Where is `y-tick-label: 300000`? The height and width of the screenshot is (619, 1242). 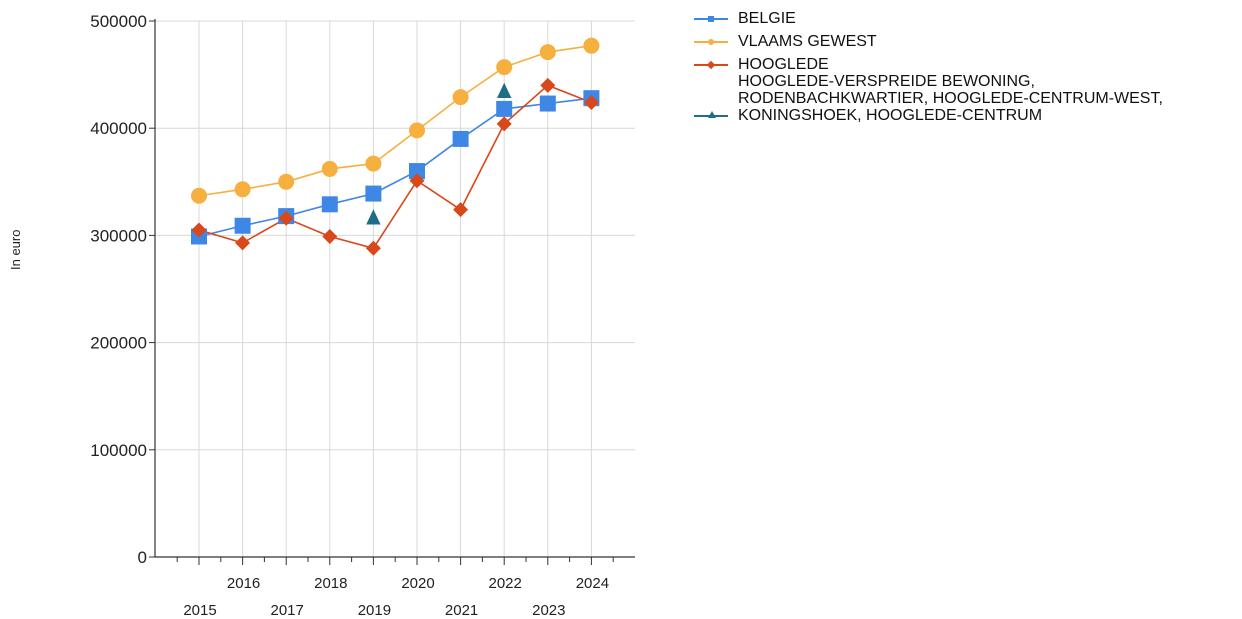 y-tick-label: 300000 is located at coordinates (118, 235).